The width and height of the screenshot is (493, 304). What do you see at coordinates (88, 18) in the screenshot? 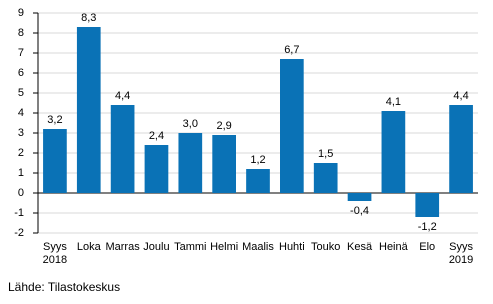
I see `value-label: 8,3` at bounding box center [88, 18].